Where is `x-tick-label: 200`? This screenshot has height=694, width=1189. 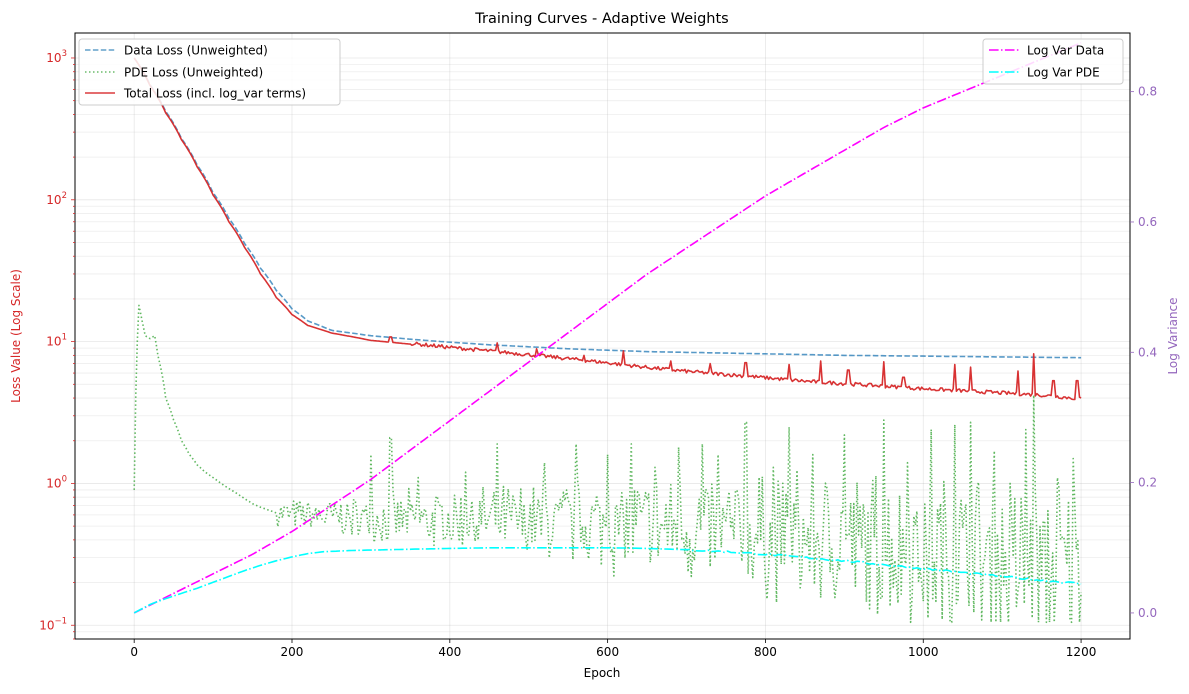
x-tick-label: 200 is located at coordinates (292, 652).